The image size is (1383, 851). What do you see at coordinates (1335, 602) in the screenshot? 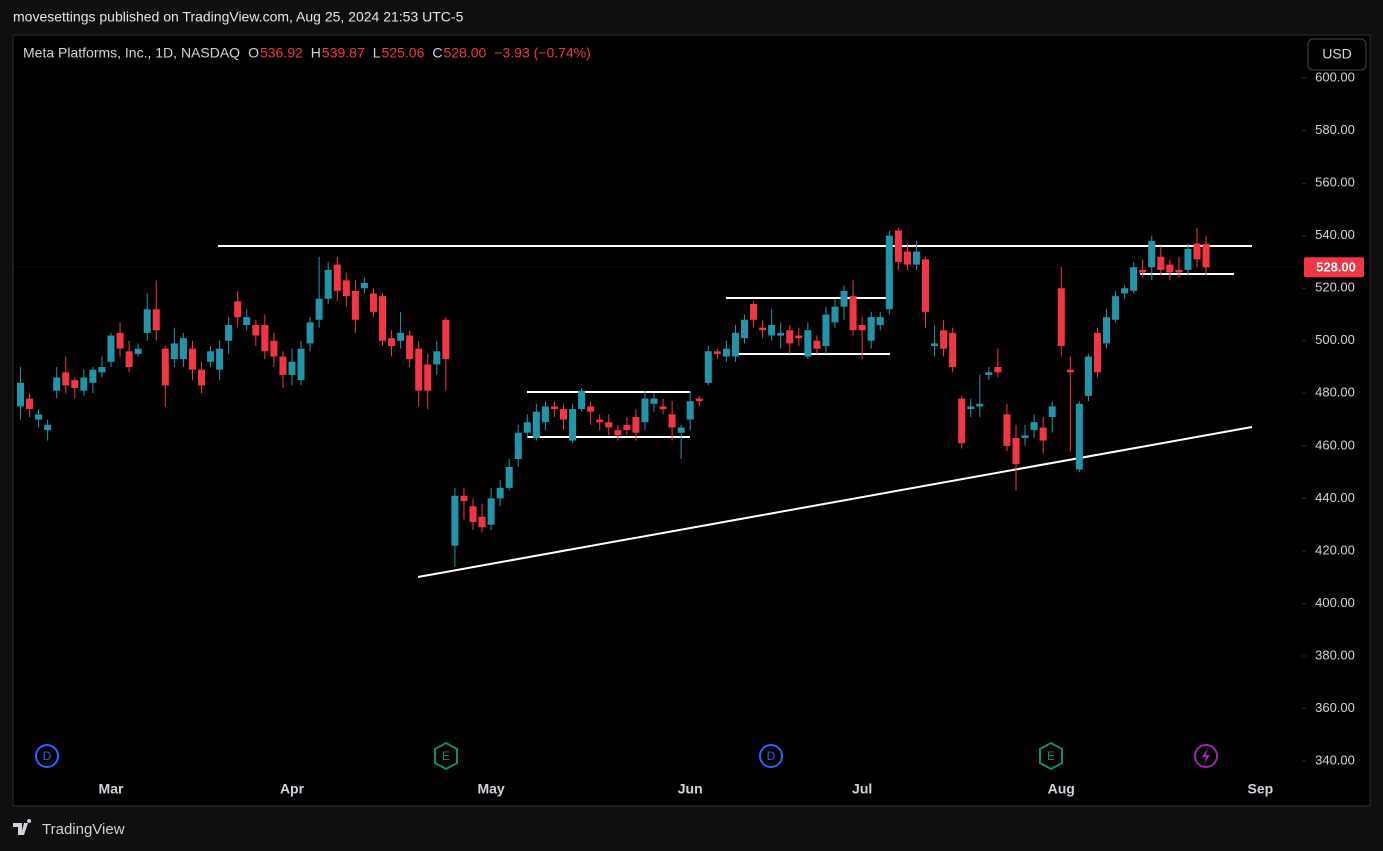
I see `y-tick-label: 400.00` at bounding box center [1335, 602].